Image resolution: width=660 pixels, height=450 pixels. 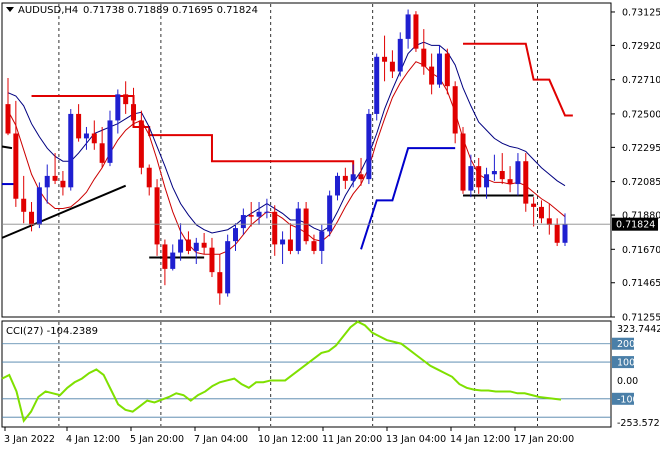 I want to click on trend-line, so click(x=64, y=211).